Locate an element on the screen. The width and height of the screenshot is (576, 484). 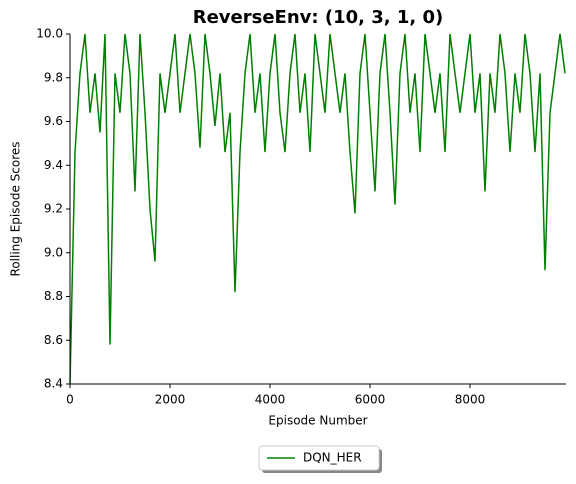
legend-label: DQN_HER is located at coordinates (332, 458).